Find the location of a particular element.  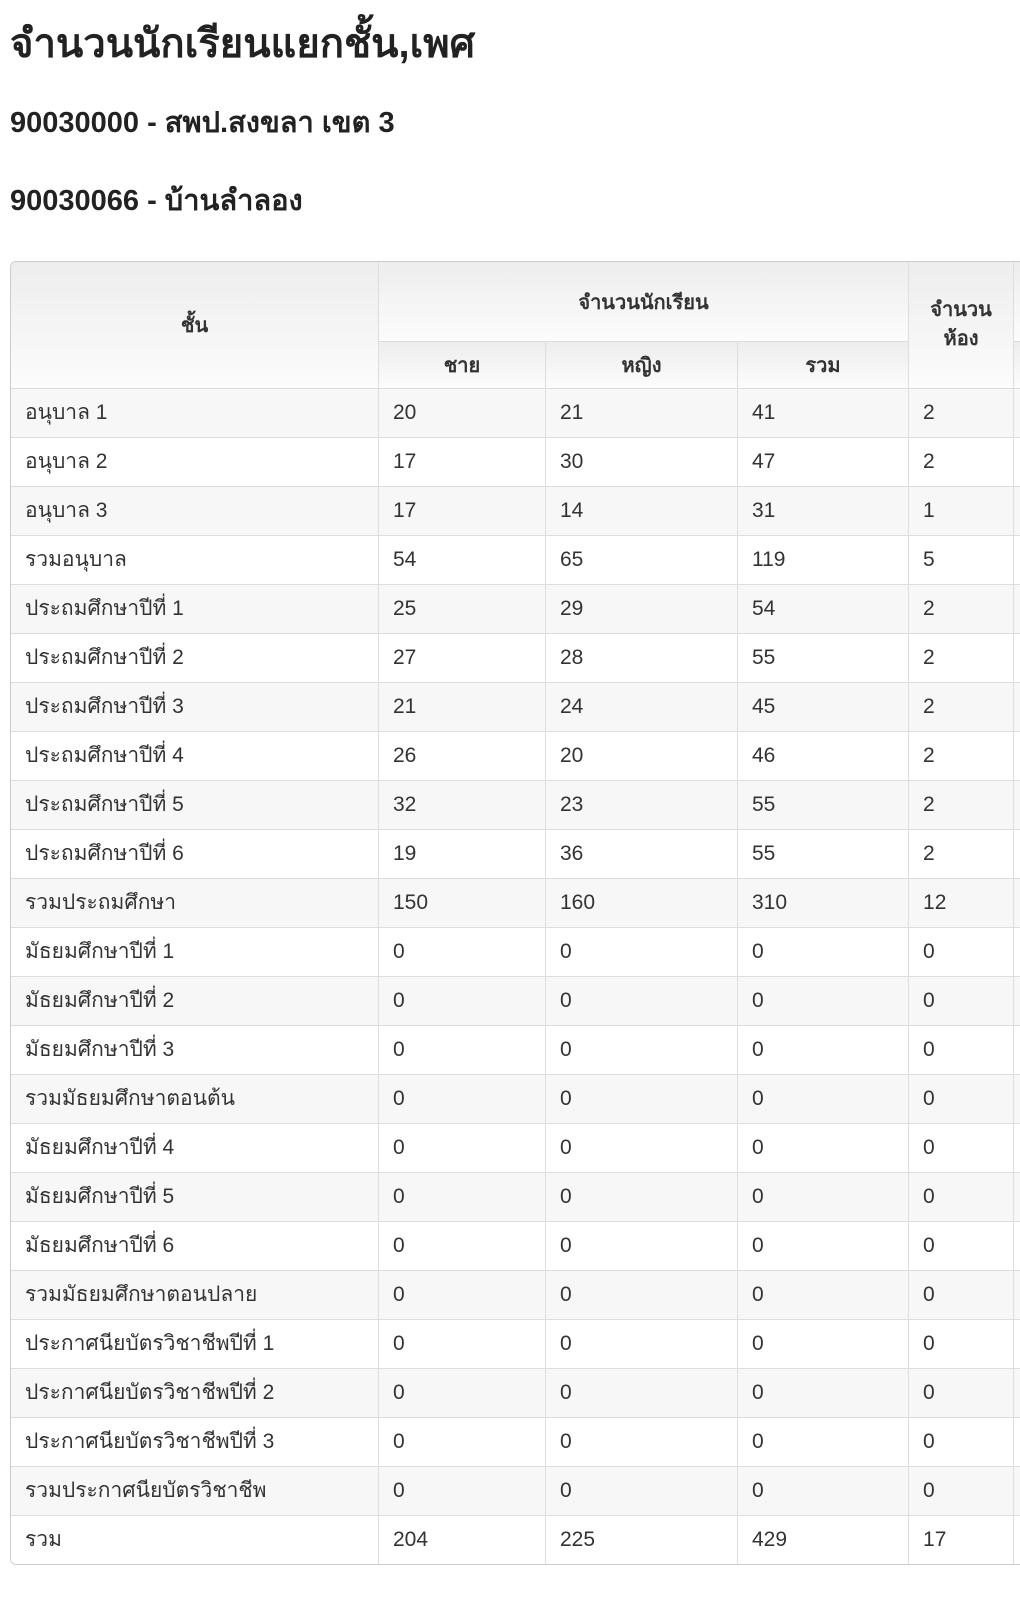

header-male: ชาย is located at coordinates (461, 364).